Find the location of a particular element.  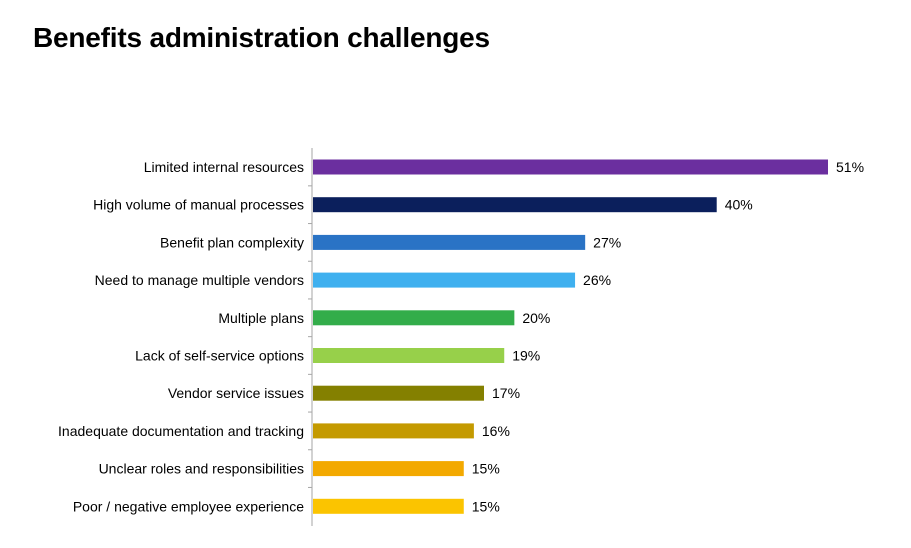

value-label-high-volume-of-manual-processes: 40% is located at coordinates (739, 205).